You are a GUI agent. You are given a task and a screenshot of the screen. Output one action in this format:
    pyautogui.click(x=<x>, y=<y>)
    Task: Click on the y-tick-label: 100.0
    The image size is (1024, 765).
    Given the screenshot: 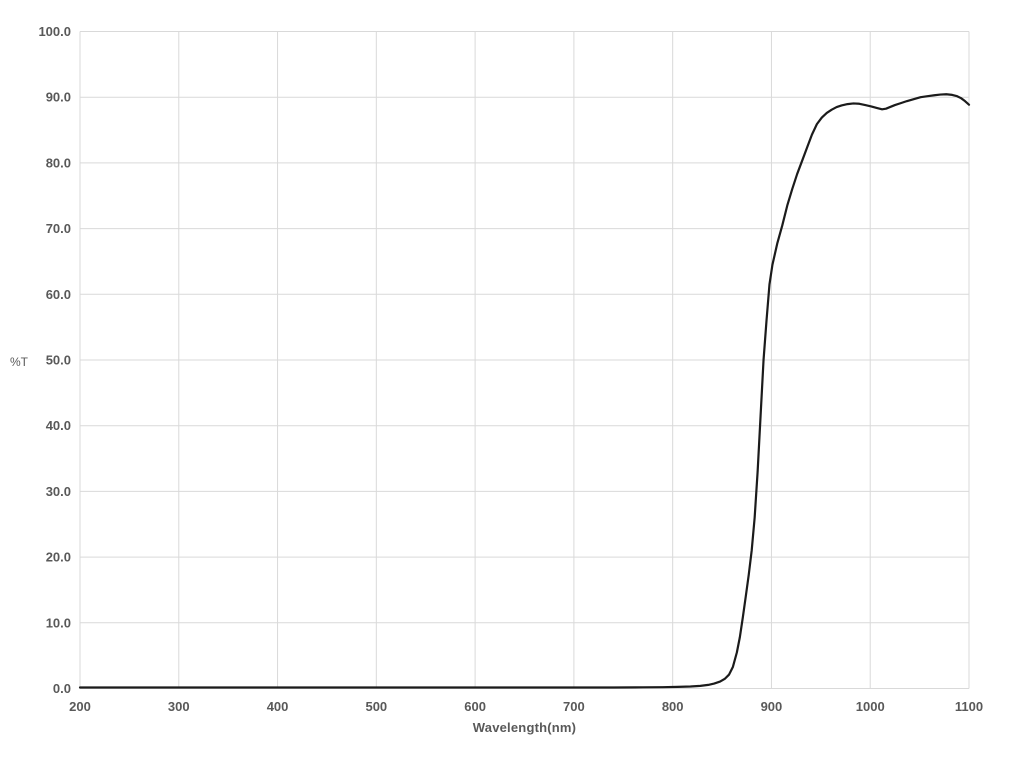 What is the action you would take?
    pyautogui.click(x=54, y=31)
    